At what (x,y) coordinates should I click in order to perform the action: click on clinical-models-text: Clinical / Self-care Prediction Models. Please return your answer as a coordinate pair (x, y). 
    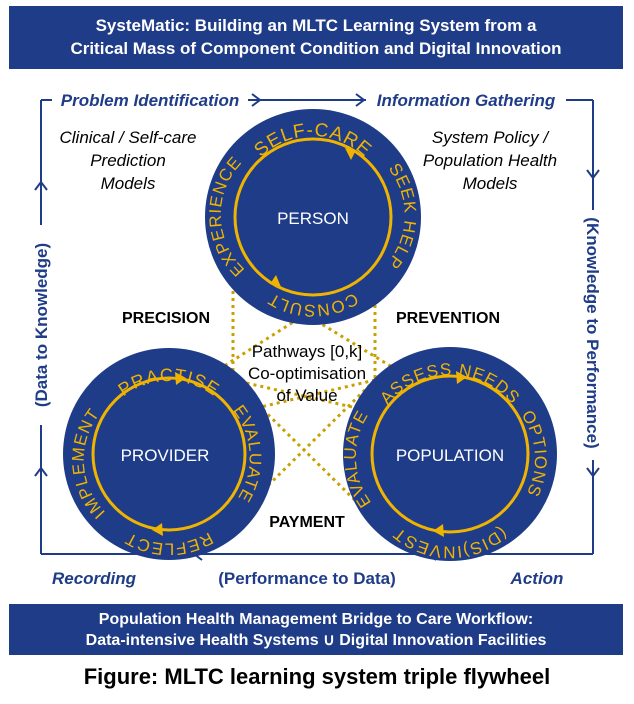
    Looking at the image, I should click on (128, 160).